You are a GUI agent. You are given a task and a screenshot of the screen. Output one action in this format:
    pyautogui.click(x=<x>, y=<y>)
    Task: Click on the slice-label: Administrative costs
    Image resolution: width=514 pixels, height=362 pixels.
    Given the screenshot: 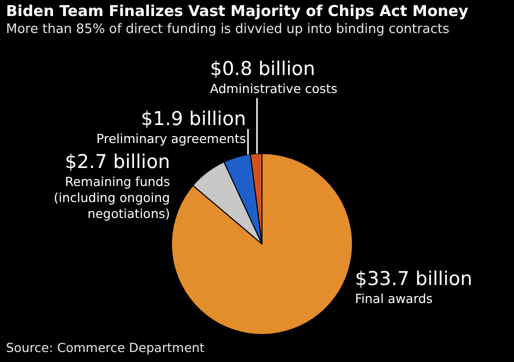 What is the action you would take?
    pyautogui.click(x=274, y=88)
    